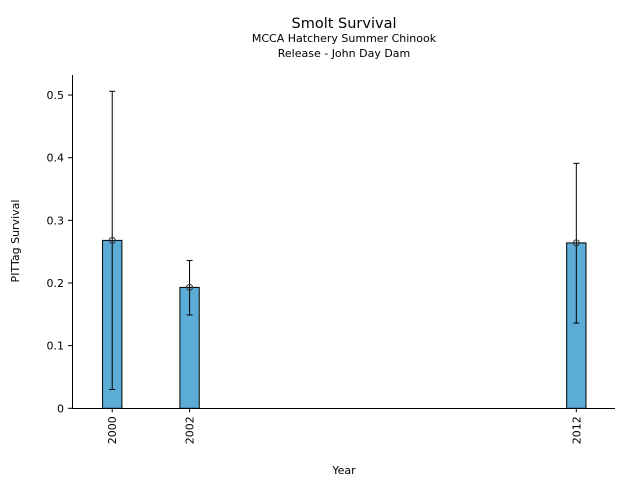 This screenshot has height=484, width=640. I want to click on point-marker-2000, so click(112, 240).